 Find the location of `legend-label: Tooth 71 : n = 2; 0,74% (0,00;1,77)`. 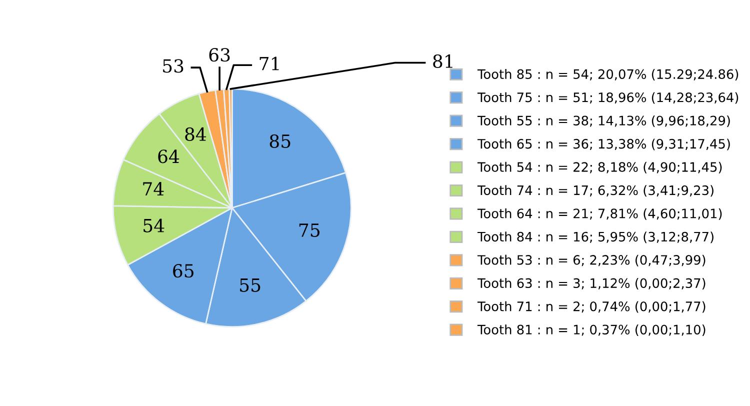

legend-label: Tooth 71 : n = 2; 0,74% (0,00;1,77) is located at coordinates (591, 307).